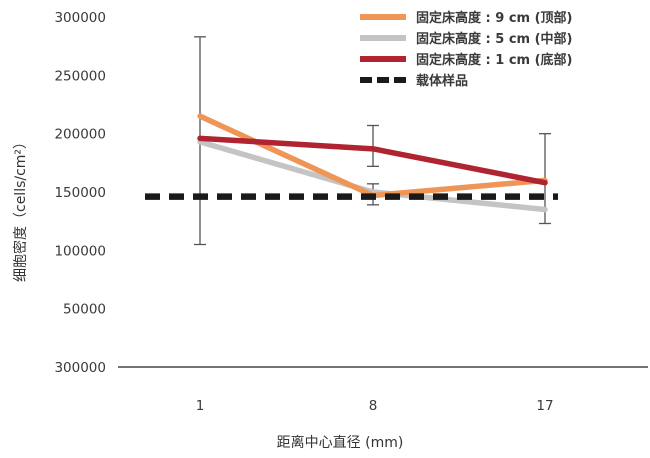  I want to click on x-axis-title: 距离中心直径 (mm), so click(340, 443).